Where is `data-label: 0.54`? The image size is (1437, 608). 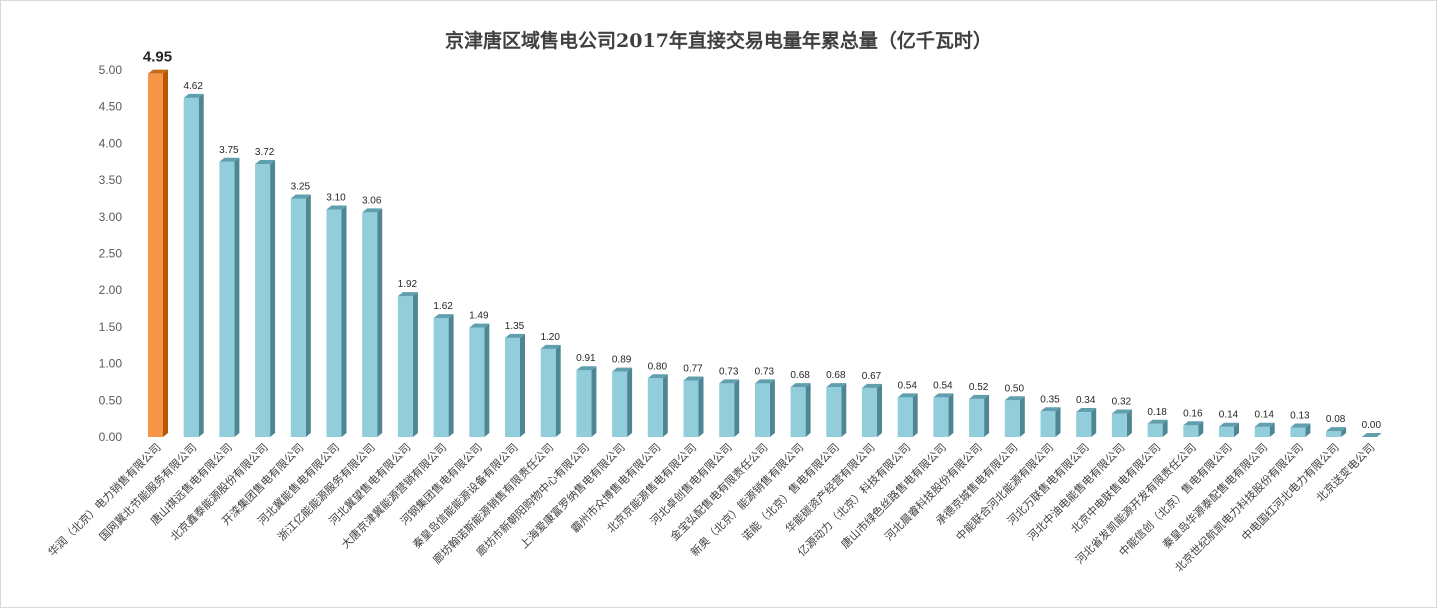
data-label: 0.54 is located at coordinates (907, 385).